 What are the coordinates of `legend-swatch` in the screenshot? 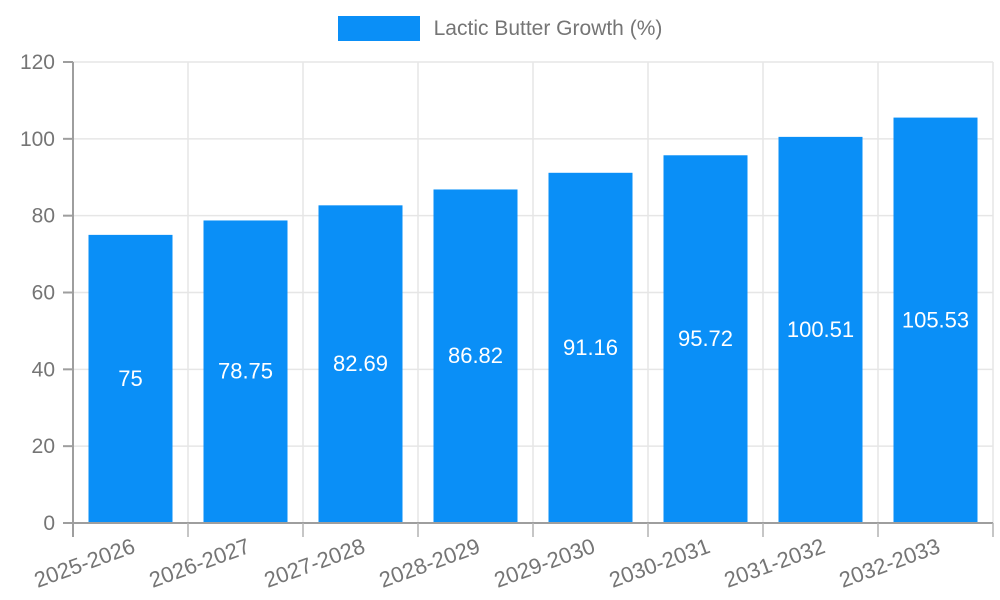 It's located at (378, 28).